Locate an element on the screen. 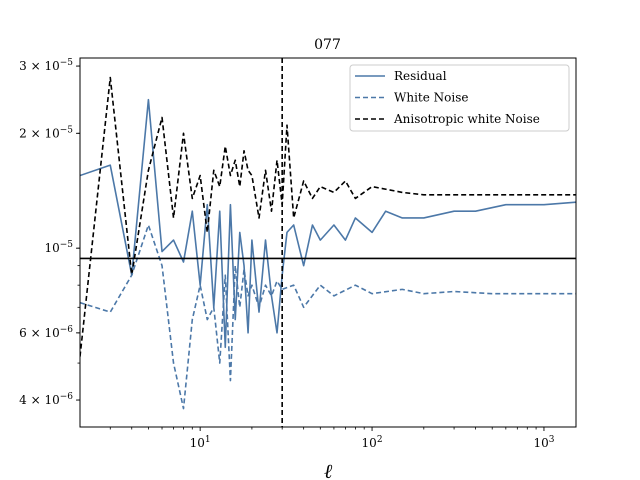  x-tick-label: 102 is located at coordinates (372, 442).